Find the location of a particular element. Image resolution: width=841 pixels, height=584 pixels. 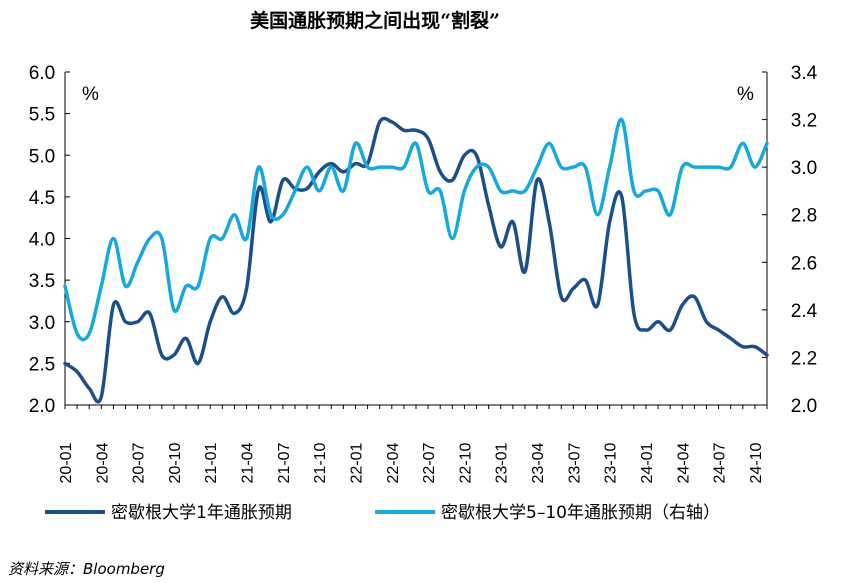

left-y-tick-label: 5.5 is located at coordinates (42, 115).